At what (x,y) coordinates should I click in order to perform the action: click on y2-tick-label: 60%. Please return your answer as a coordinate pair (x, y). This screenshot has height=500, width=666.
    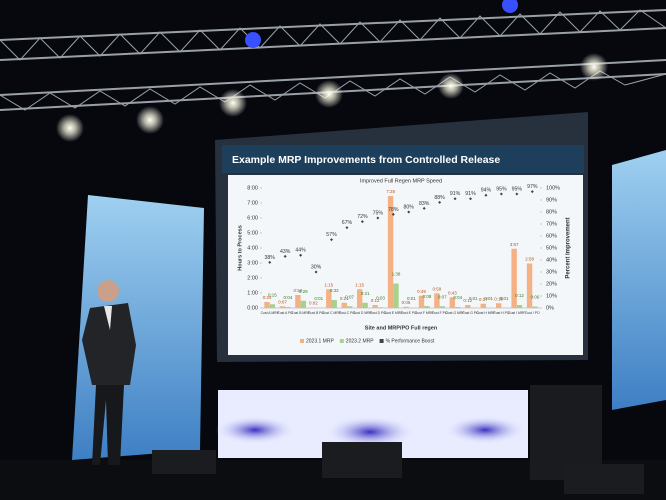
    Looking at the image, I should click on (551, 236).